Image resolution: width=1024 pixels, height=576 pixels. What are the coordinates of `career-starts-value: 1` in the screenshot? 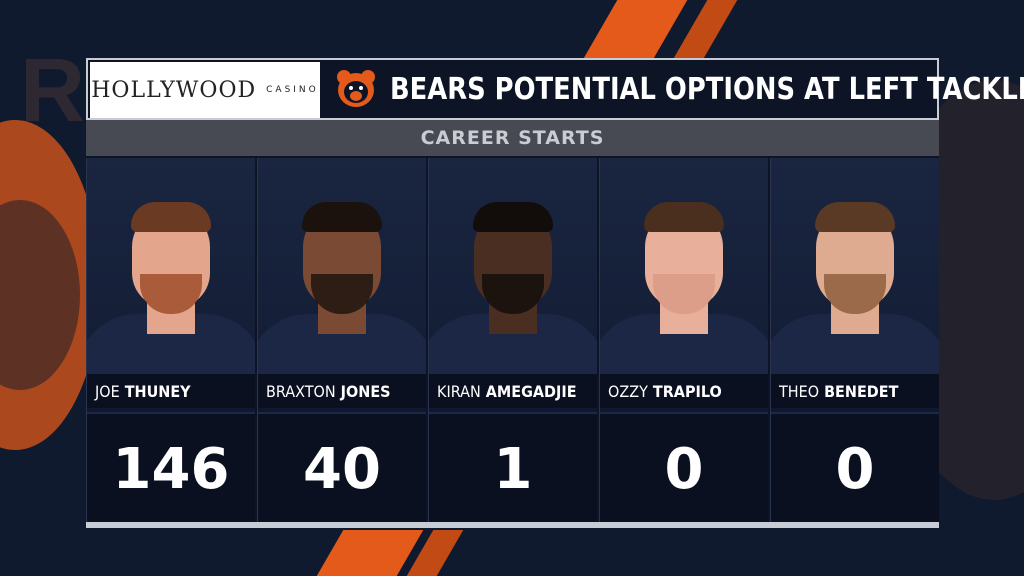 It's located at (513, 469).